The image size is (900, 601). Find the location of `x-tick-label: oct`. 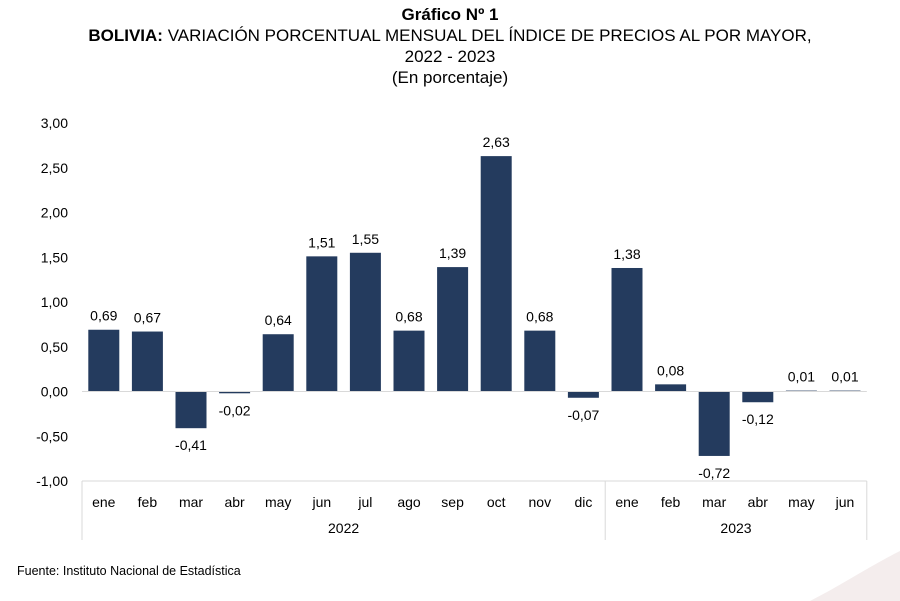

x-tick-label: oct is located at coordinates (496, 502).